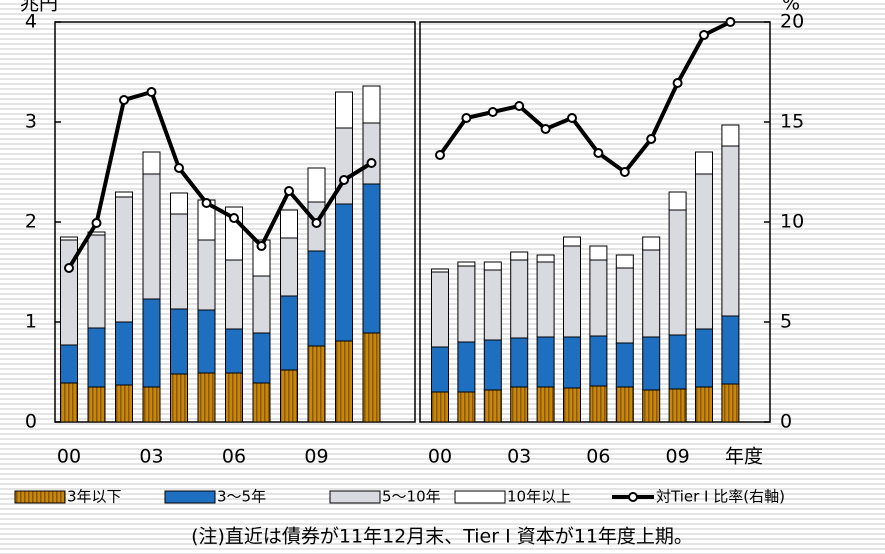 The width and height of the screenshot is (885, 554). What do you see at coordinates (440, 457) in the screenshot?
I see `x-tick-label: 00` at bounding box center [440, 457].